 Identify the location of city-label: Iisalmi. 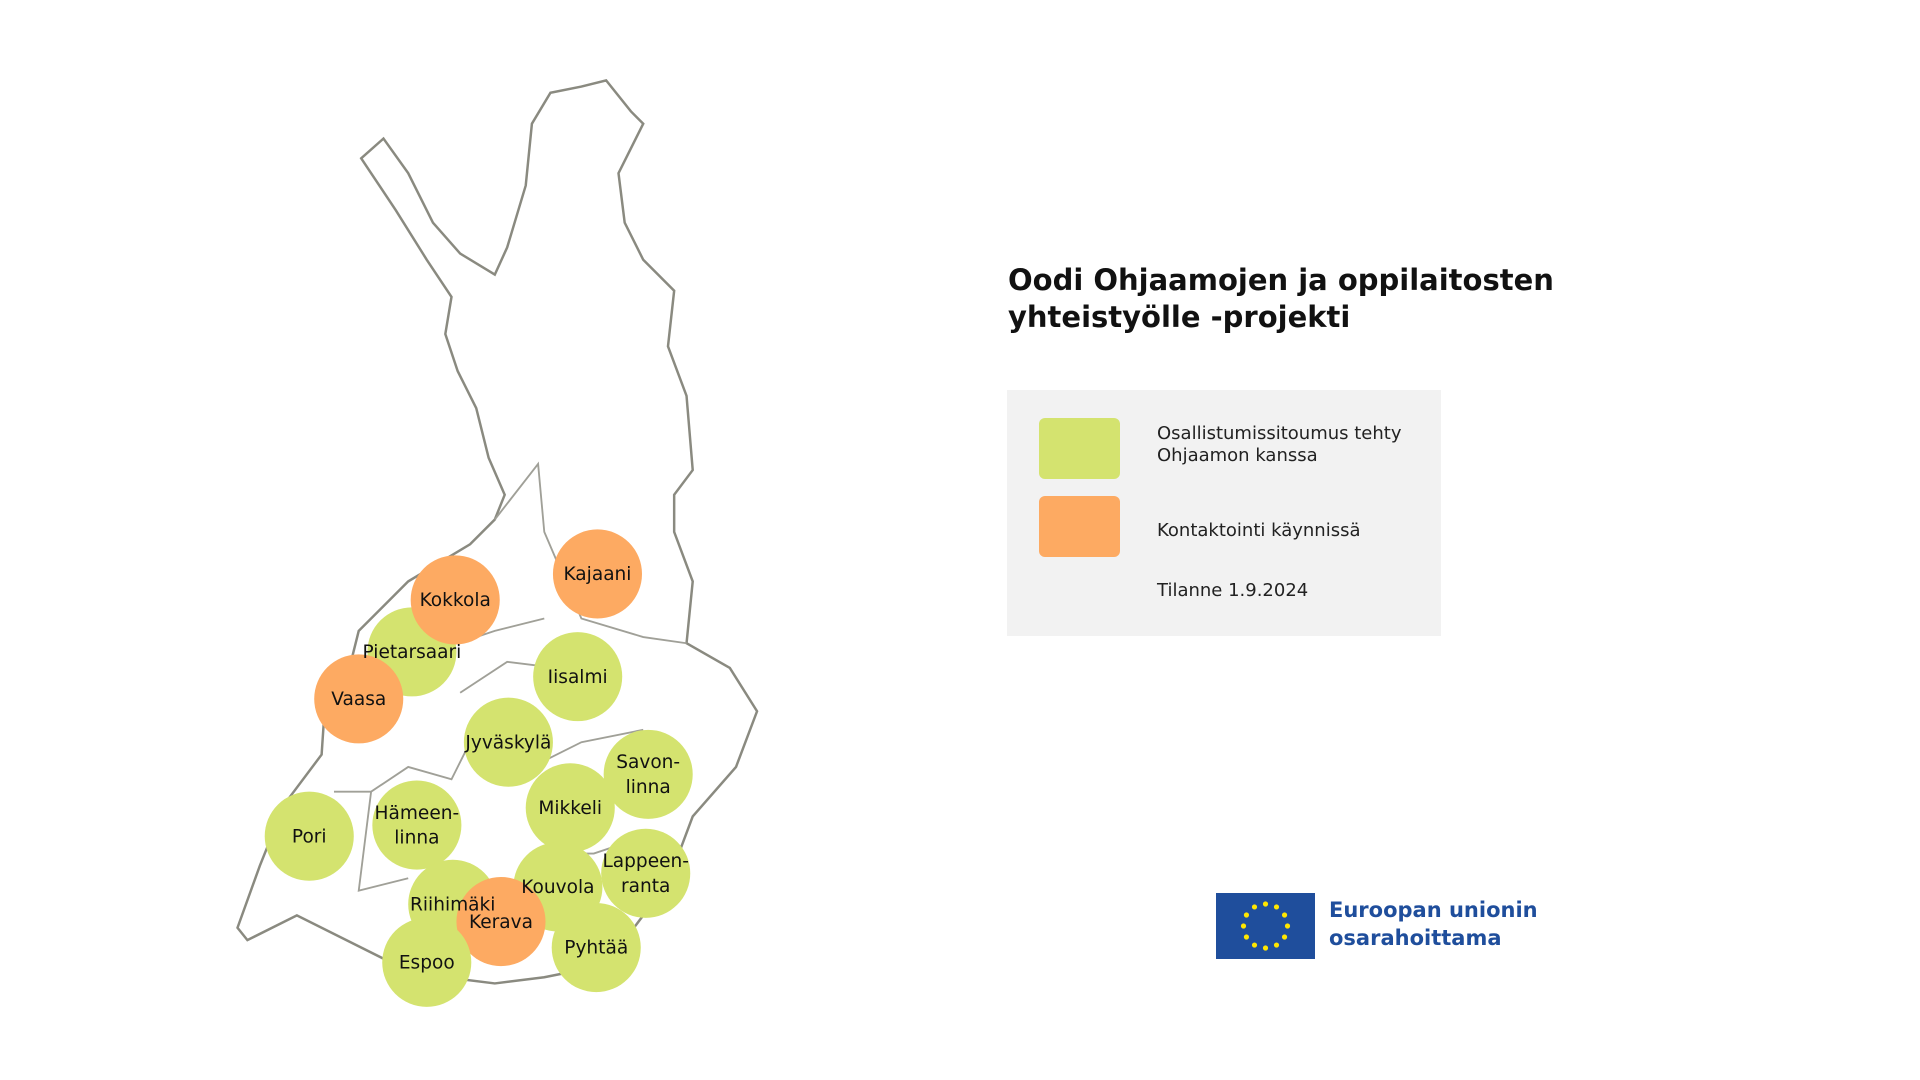
(578, 677).